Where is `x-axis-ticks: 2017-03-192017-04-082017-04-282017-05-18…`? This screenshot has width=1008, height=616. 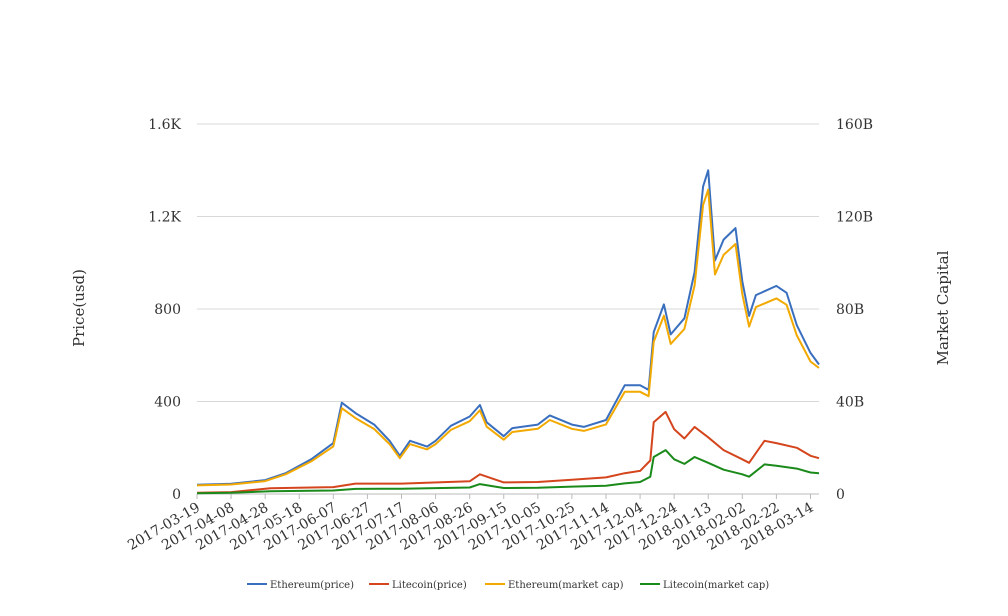
x-axis-ticks: 2017-03-192017-04-082017-04-282017-05-18… is located at coordinates (471, 524).